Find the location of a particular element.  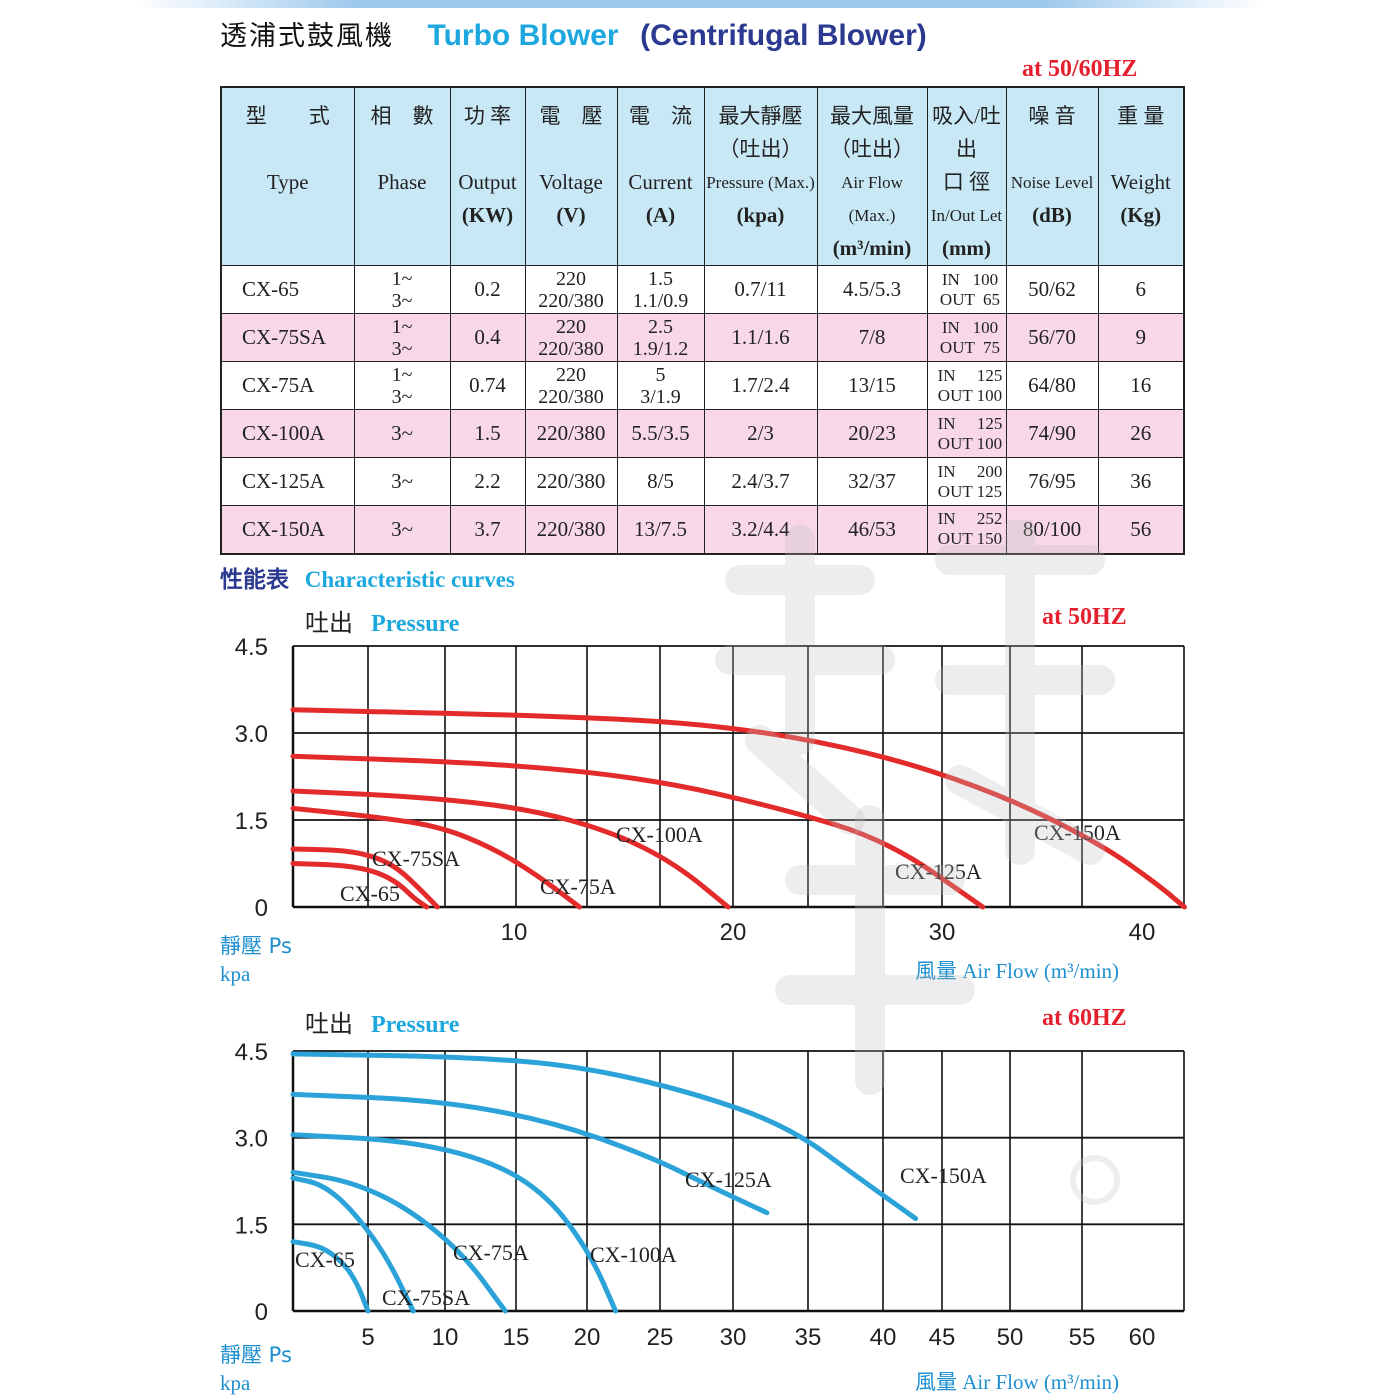

section-title: 性能表 Characteristic curves is located at coordinates (367, 577).